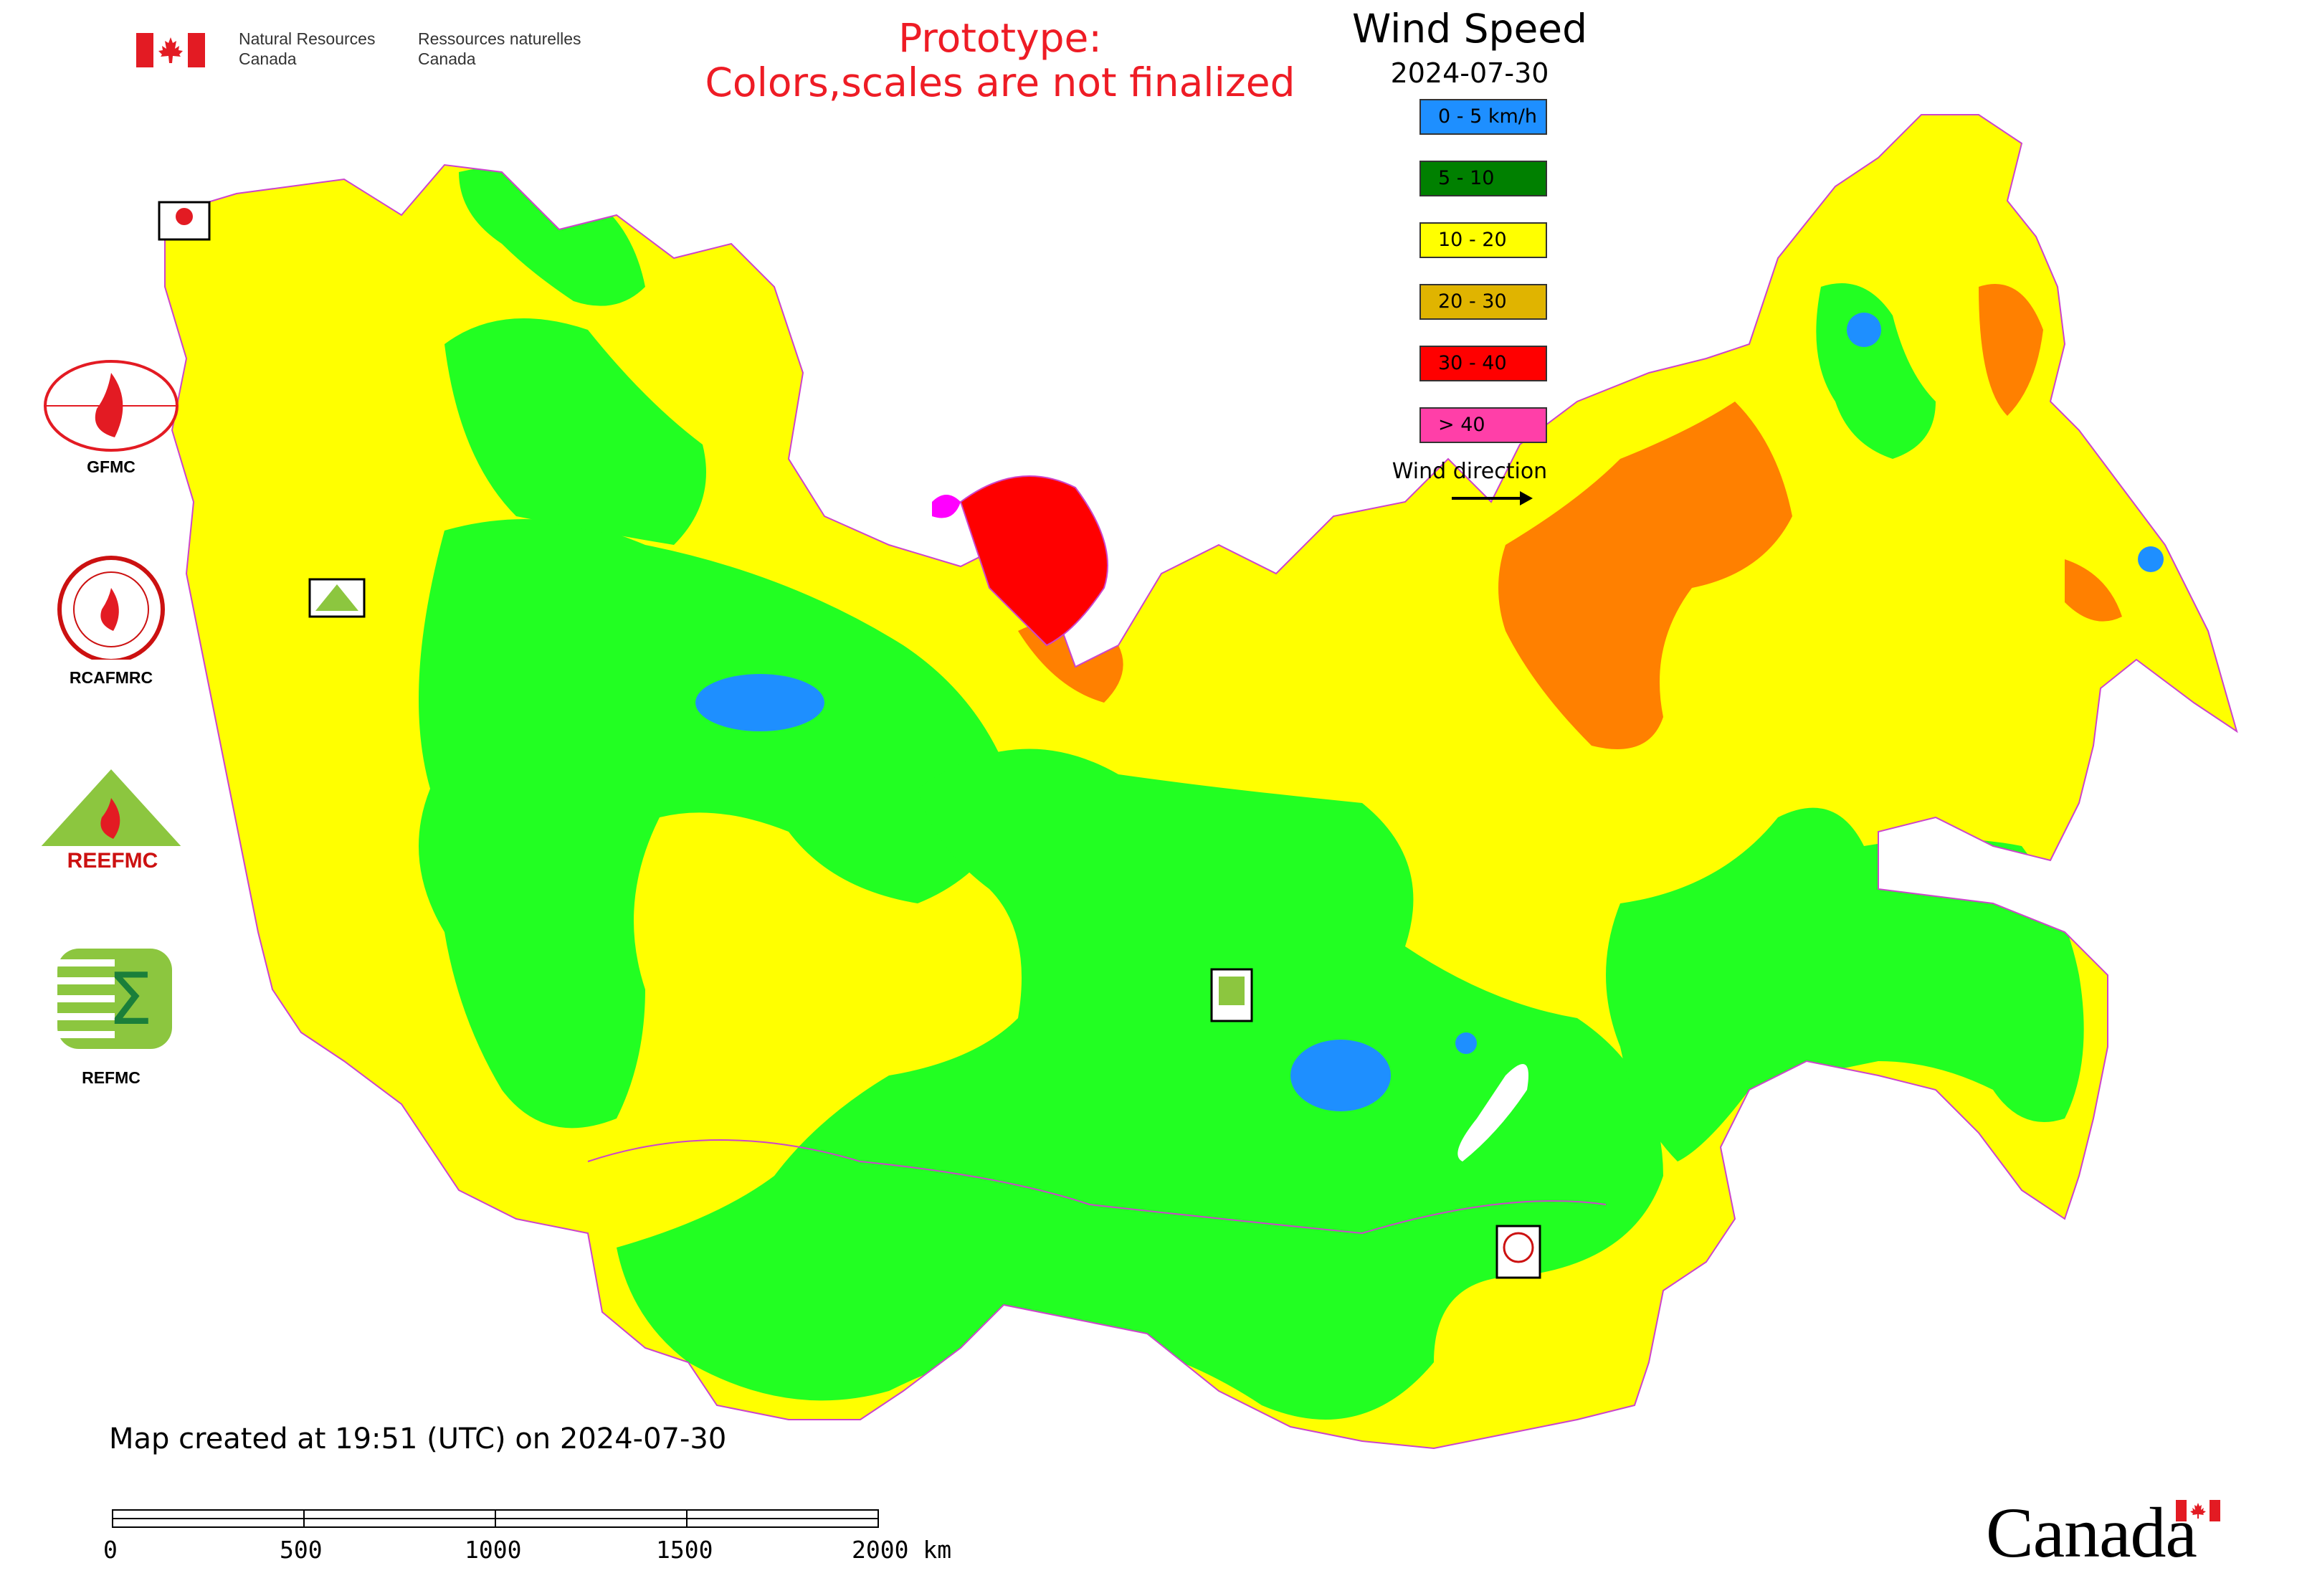 This screenshot has height=1596, width=2302. I want to click on agency-name-french: Ressources naturelles Canada, so click(499, 49).